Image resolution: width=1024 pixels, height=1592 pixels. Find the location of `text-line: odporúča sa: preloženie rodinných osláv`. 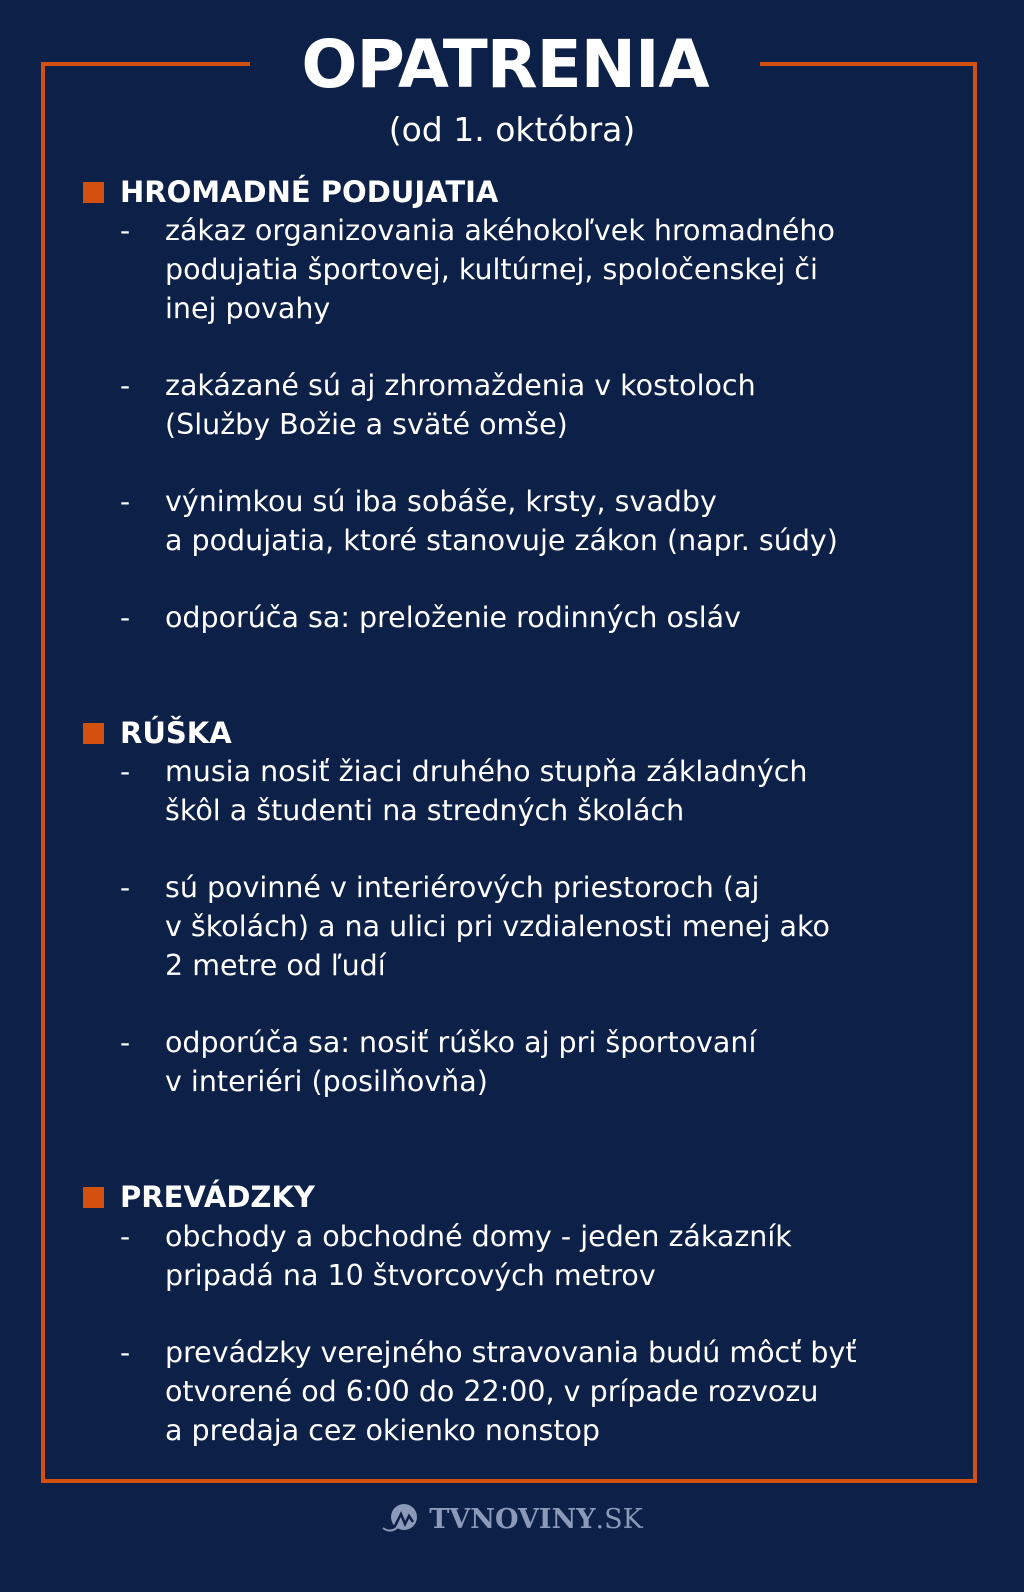

text-line: odporúča sa: preloženie rodinných osláv is located at coordinates (453, 617).